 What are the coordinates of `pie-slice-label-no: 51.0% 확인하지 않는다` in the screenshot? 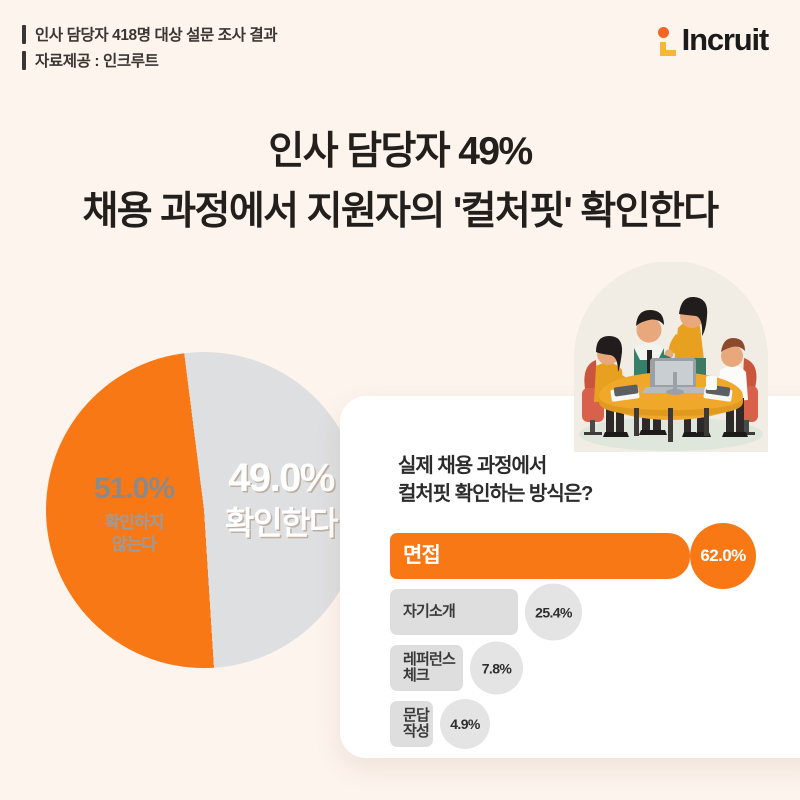 It's located at (134, 514).